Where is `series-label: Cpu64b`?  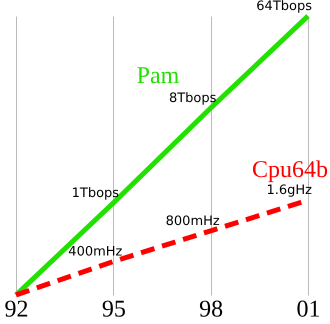 series-label: Cpu64b is located at coordinates (290, 170).